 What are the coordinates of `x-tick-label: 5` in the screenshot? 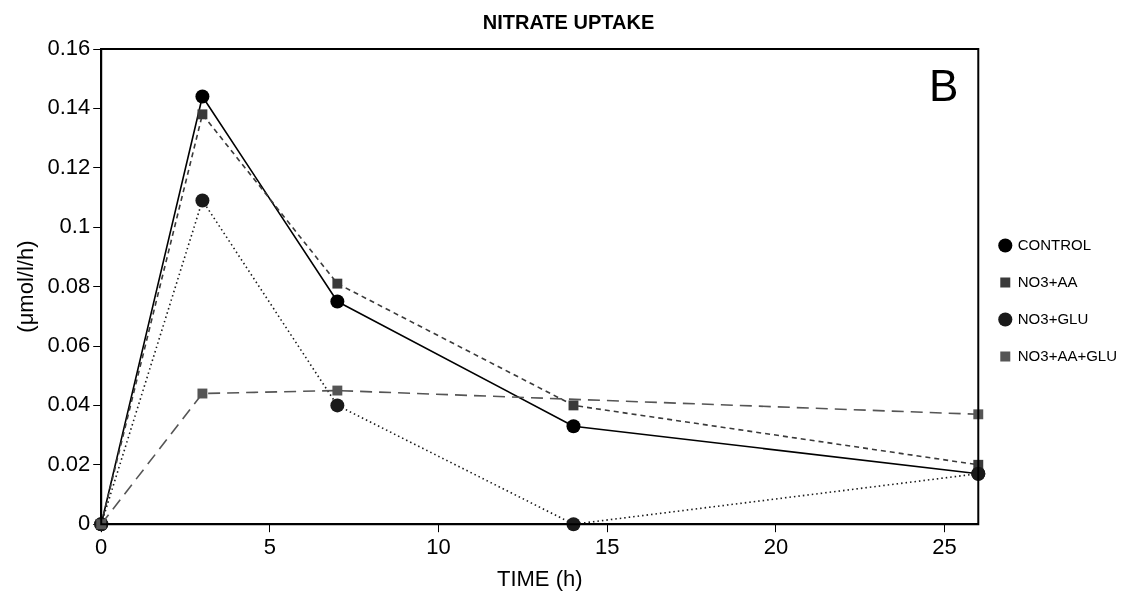 It's located at (270, 547).